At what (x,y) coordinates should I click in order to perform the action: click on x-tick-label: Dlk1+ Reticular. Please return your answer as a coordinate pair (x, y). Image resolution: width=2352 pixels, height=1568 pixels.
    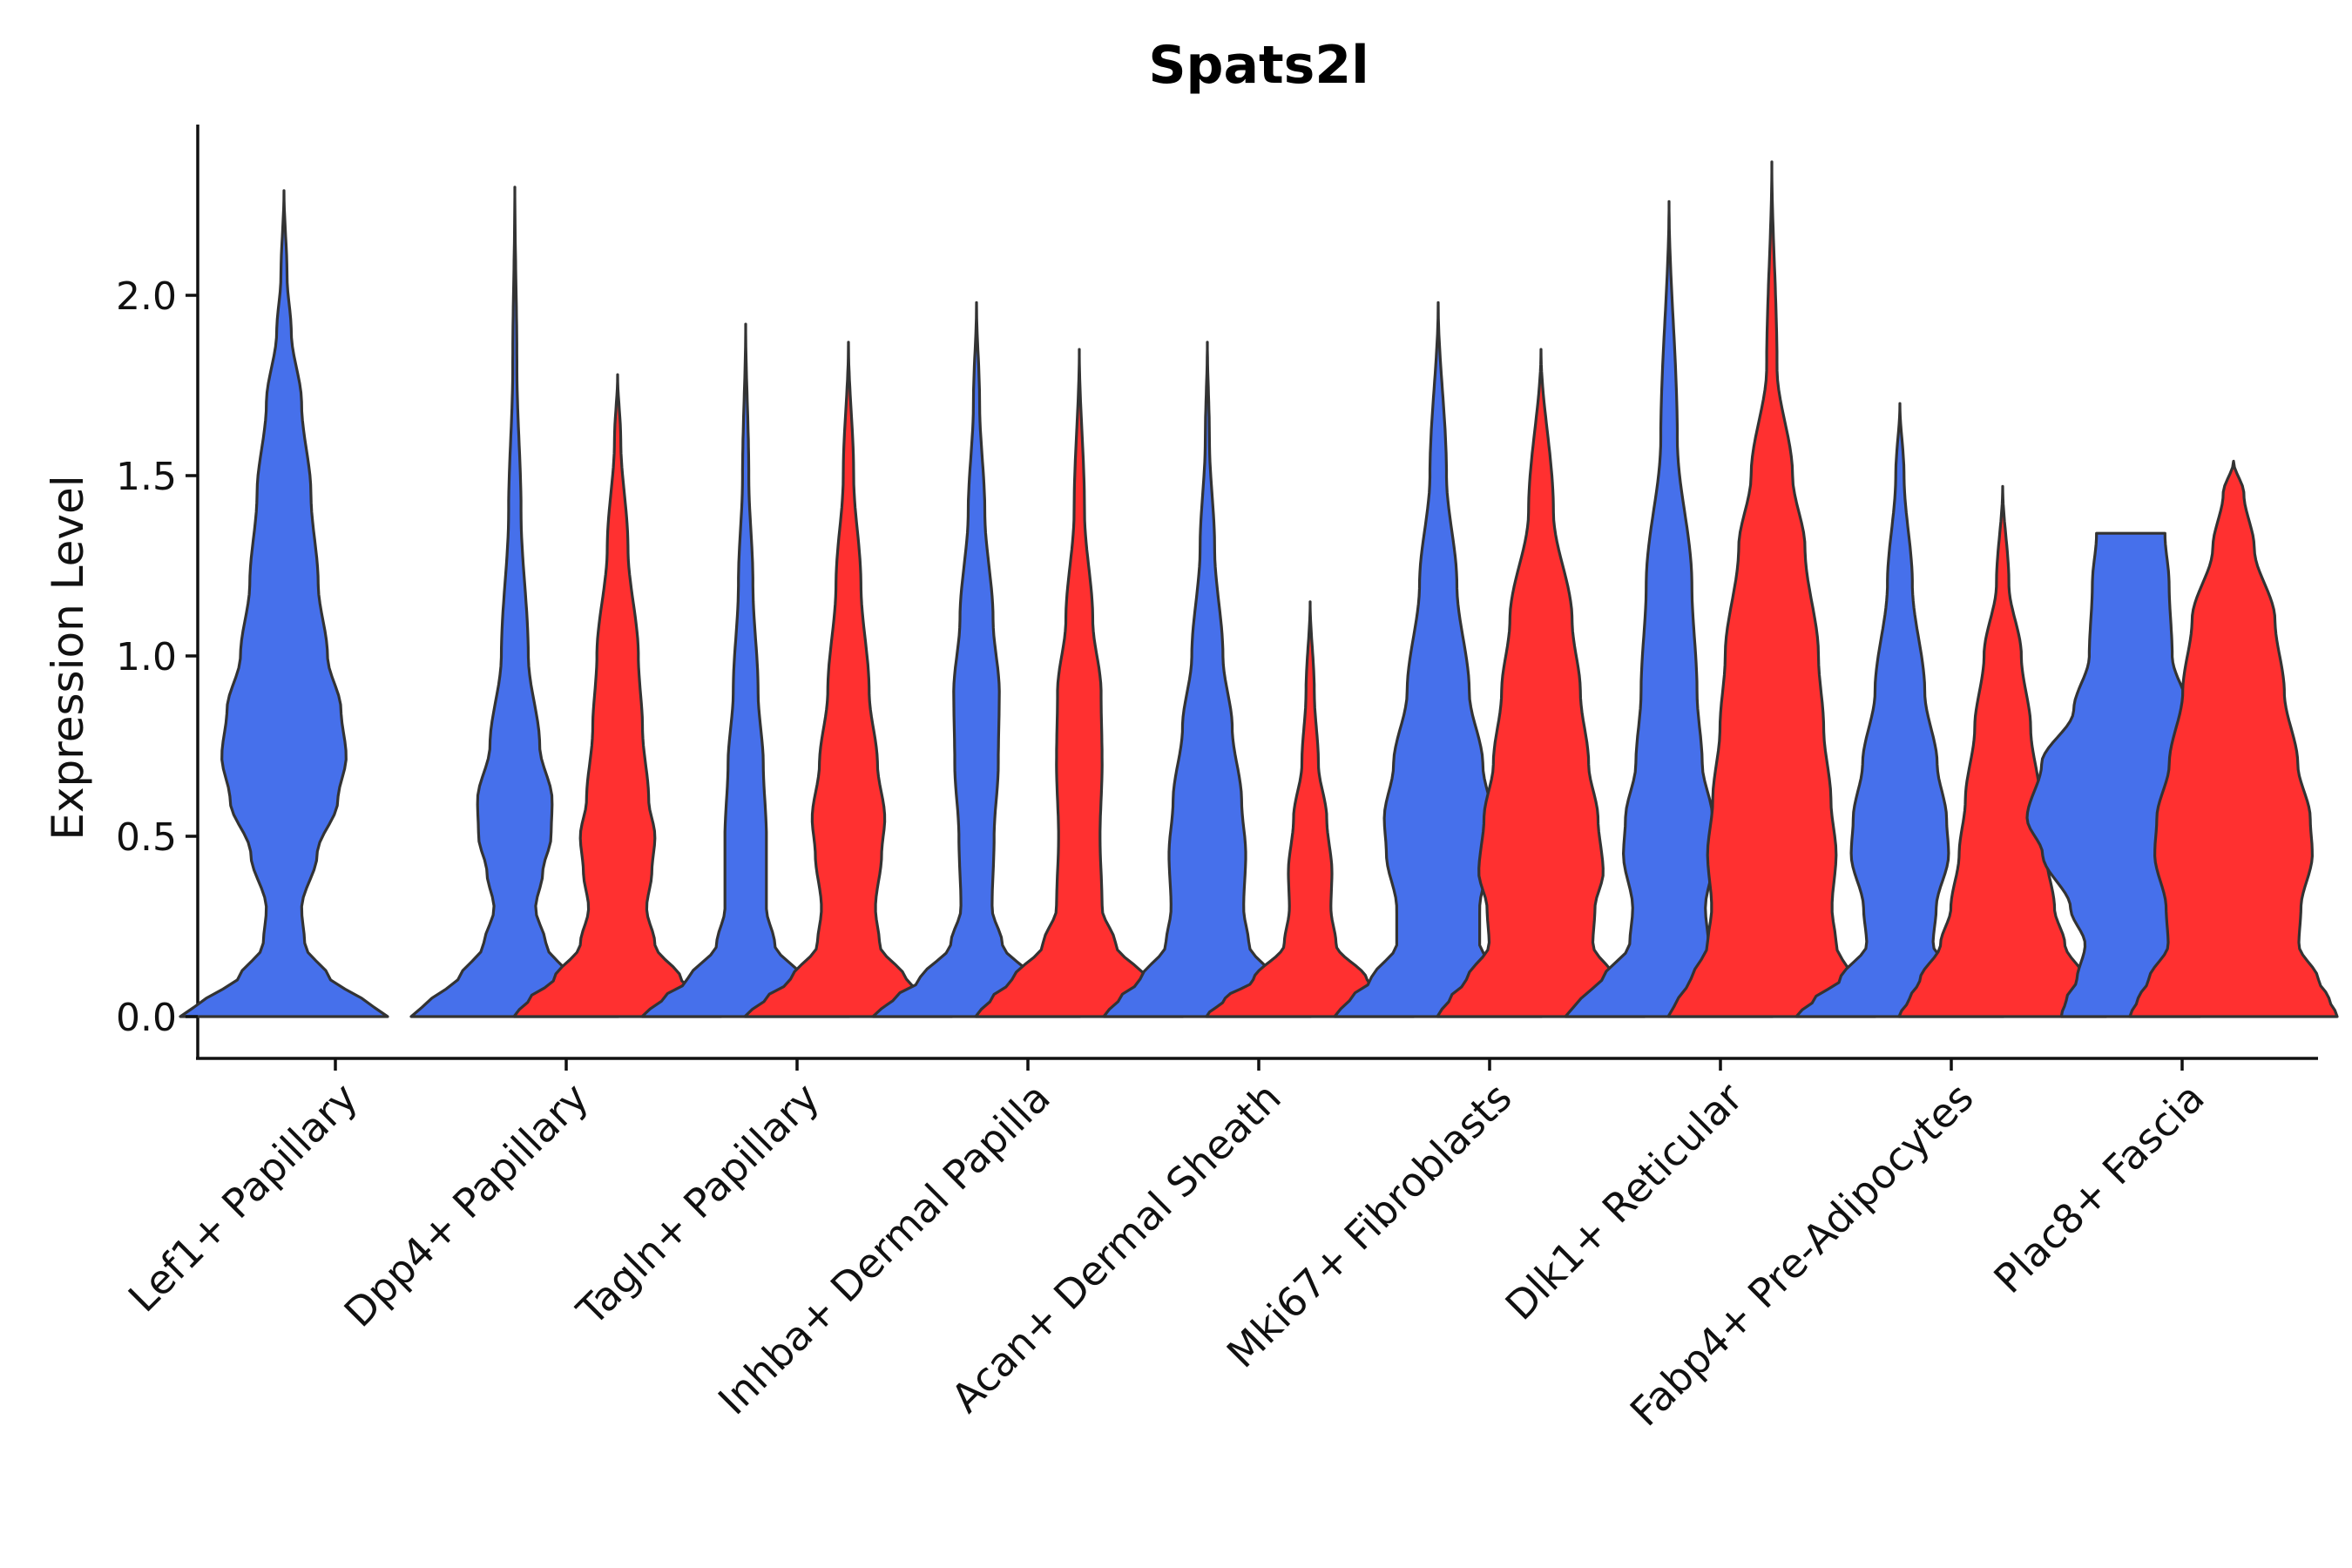
    Looking at the image, I should click on (1625, 1201).